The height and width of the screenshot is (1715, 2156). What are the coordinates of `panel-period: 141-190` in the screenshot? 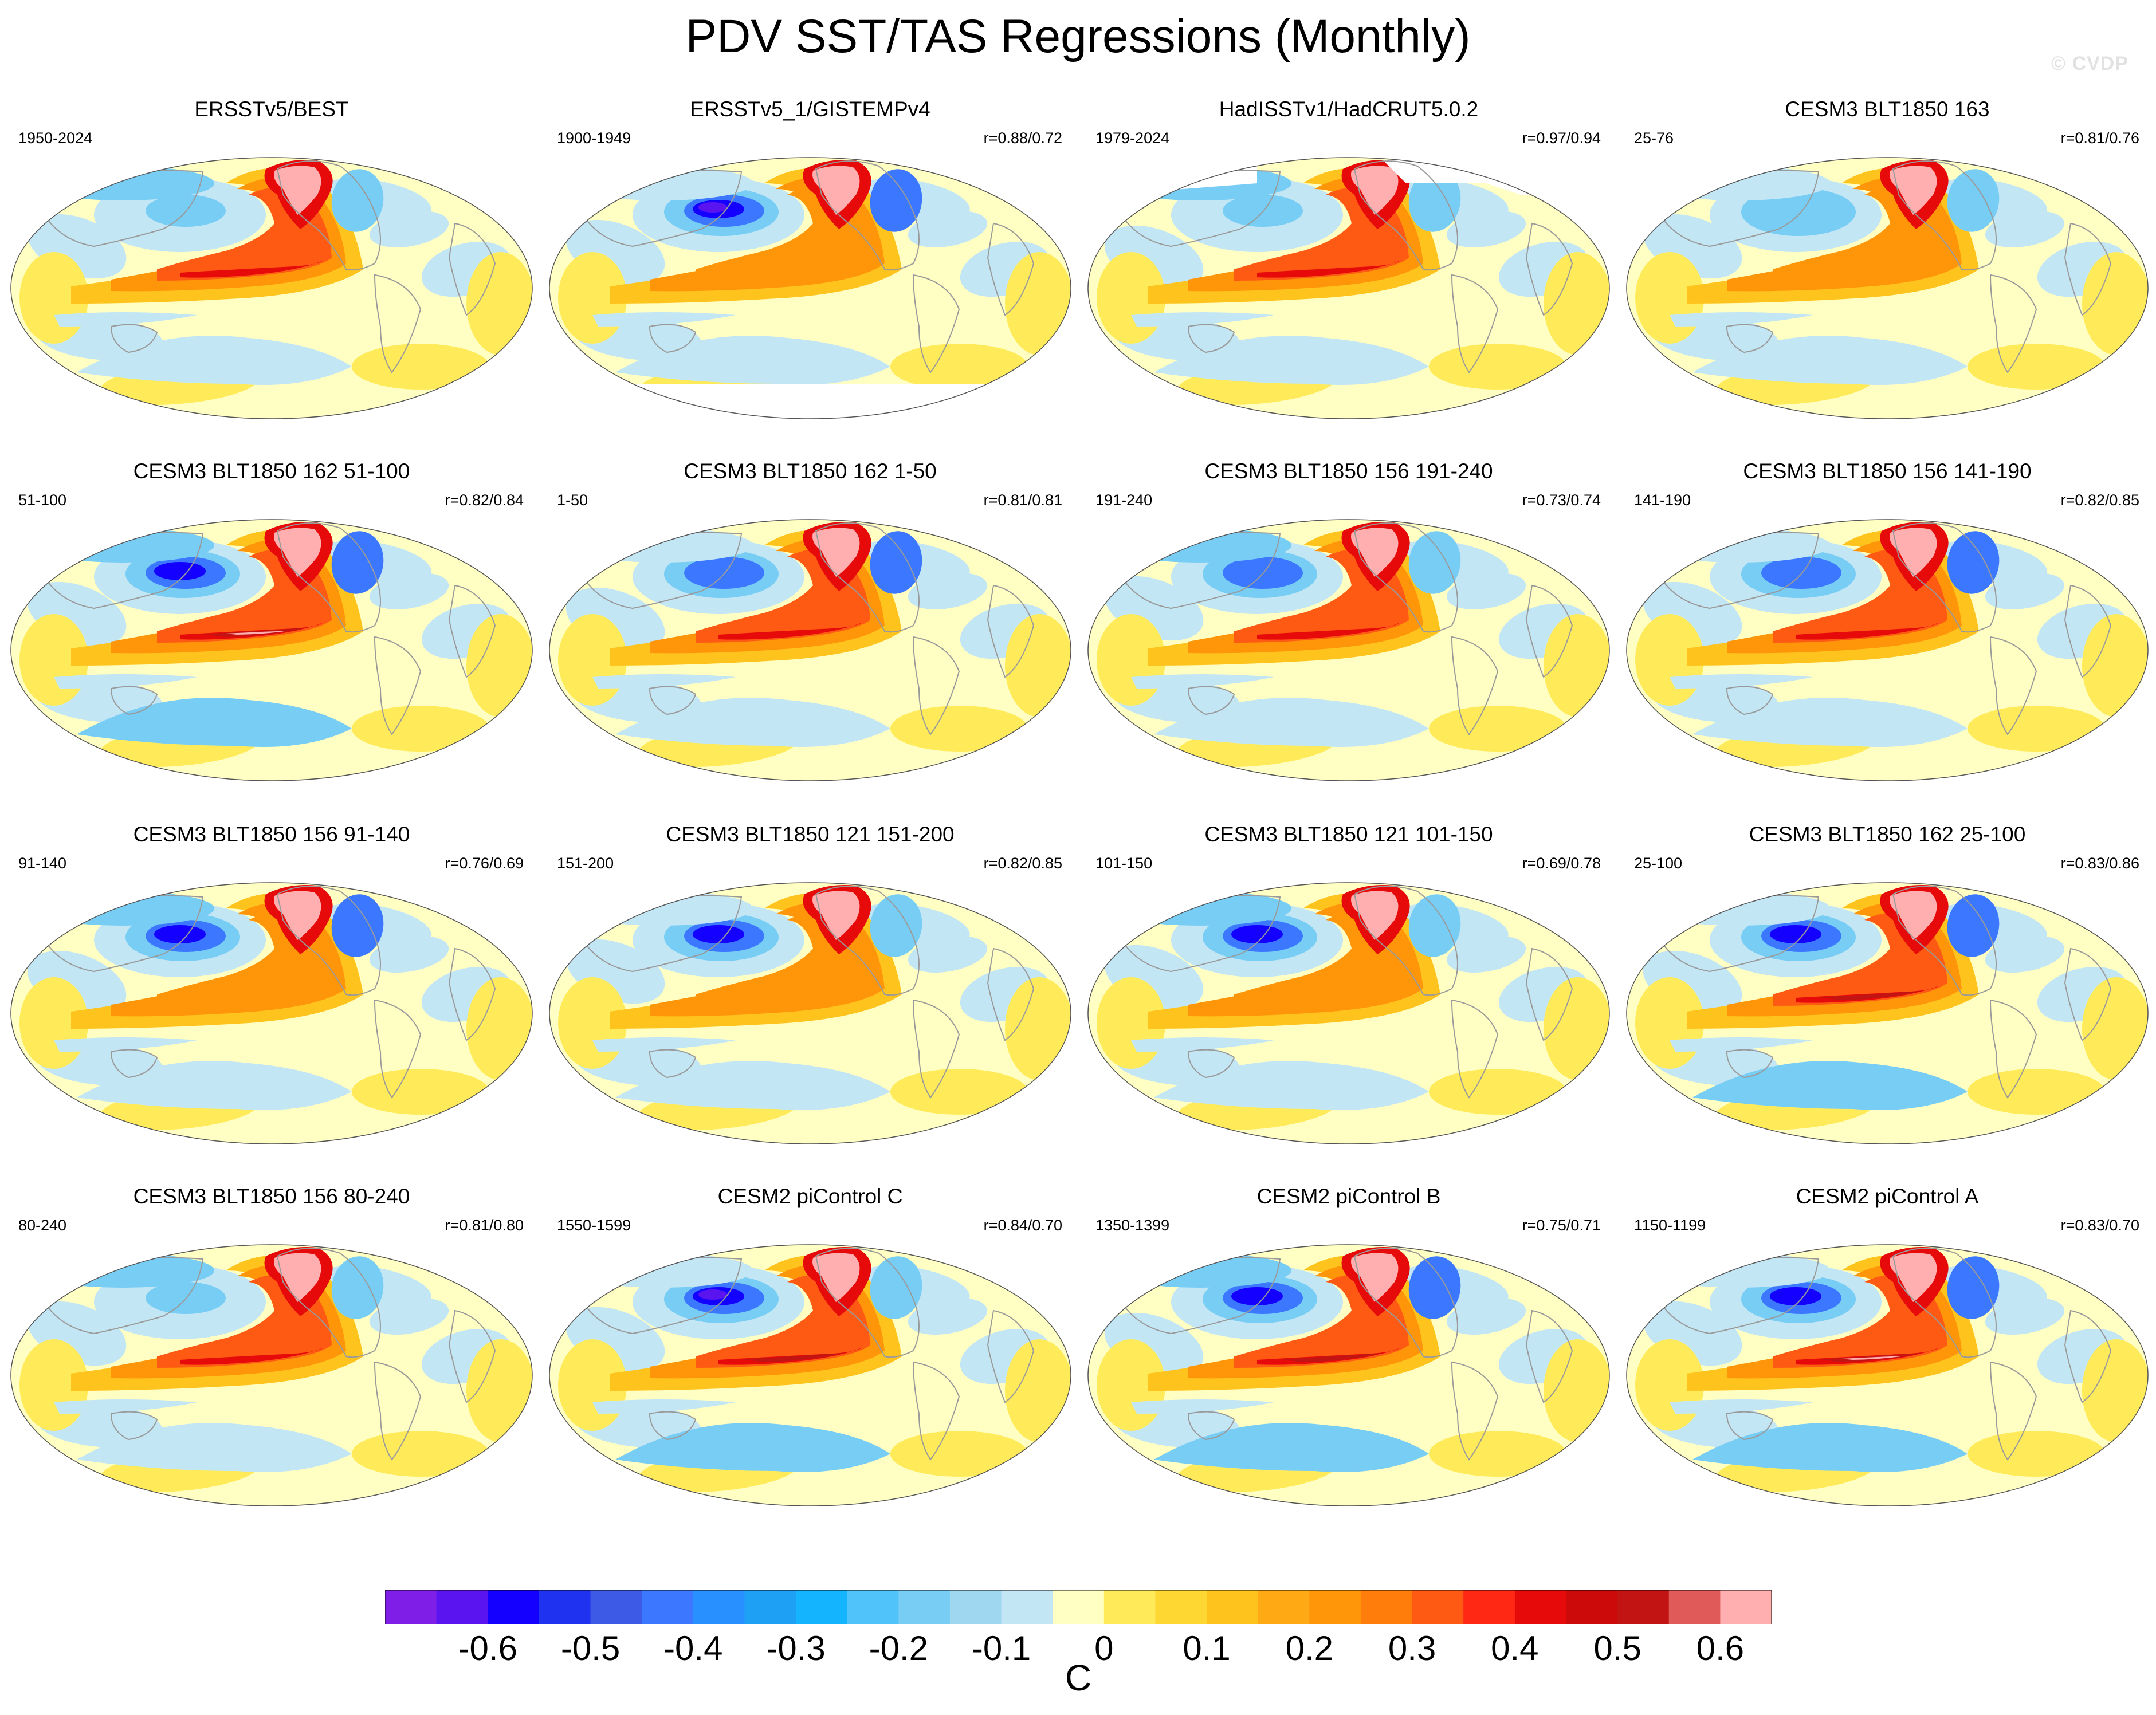 It's located at (1662, 500).